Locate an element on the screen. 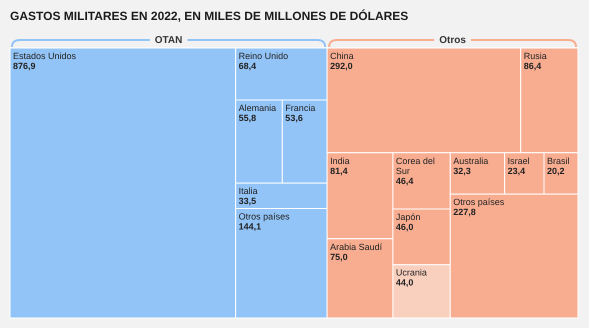 The image size is (589, 328). category-label: Reino Unido is located at coordinates (263, 55).